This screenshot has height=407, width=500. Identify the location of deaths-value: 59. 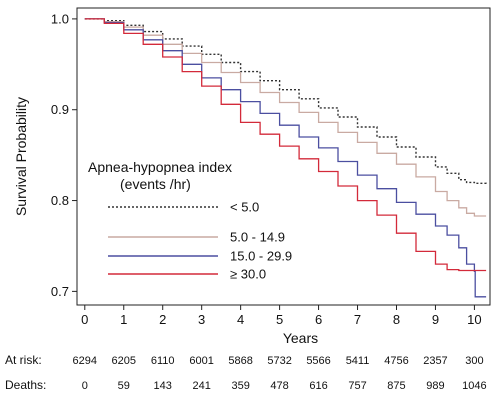
(124, 386).